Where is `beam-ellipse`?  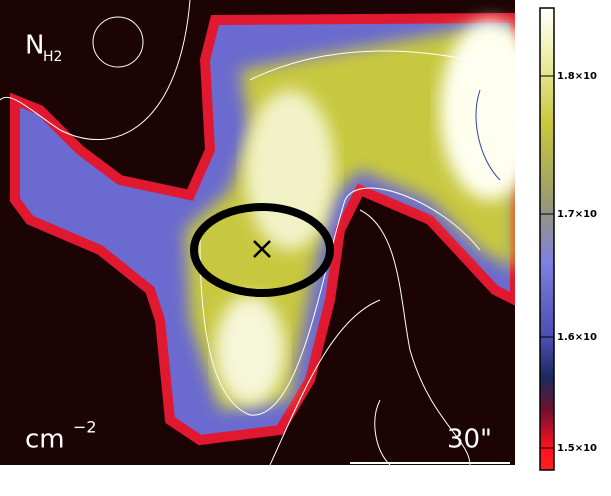 beam-ellipse is located at coordinates (262, 250).